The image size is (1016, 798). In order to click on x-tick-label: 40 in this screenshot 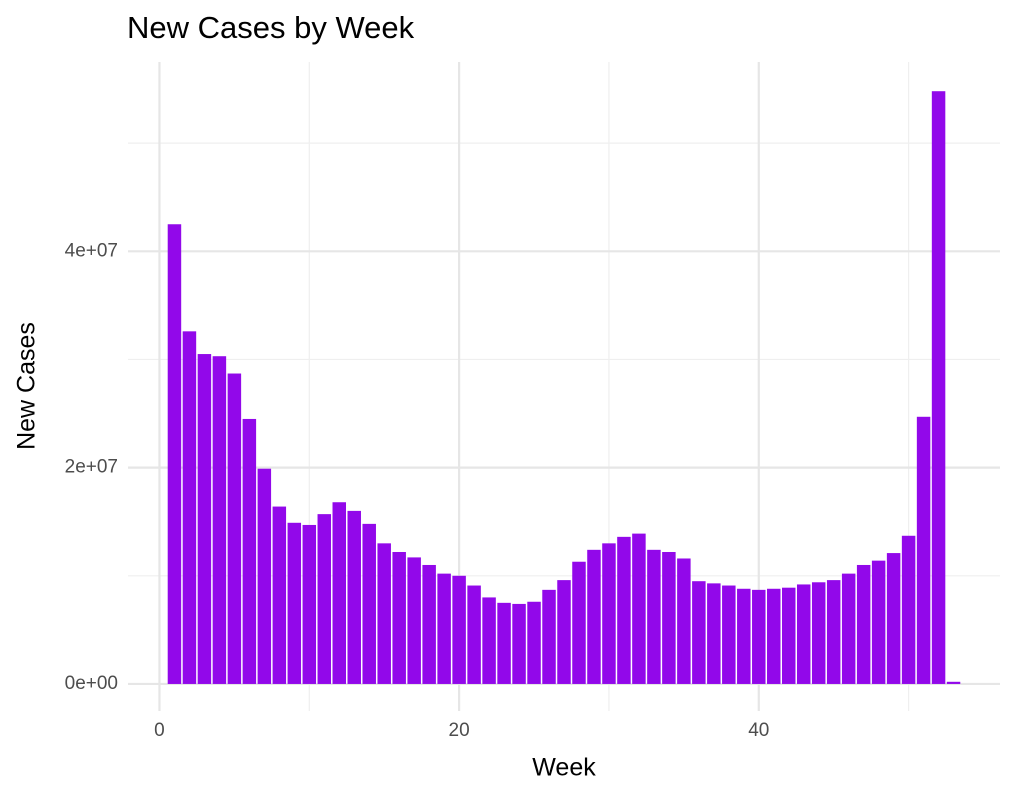, I will do `click(758, 730)`.